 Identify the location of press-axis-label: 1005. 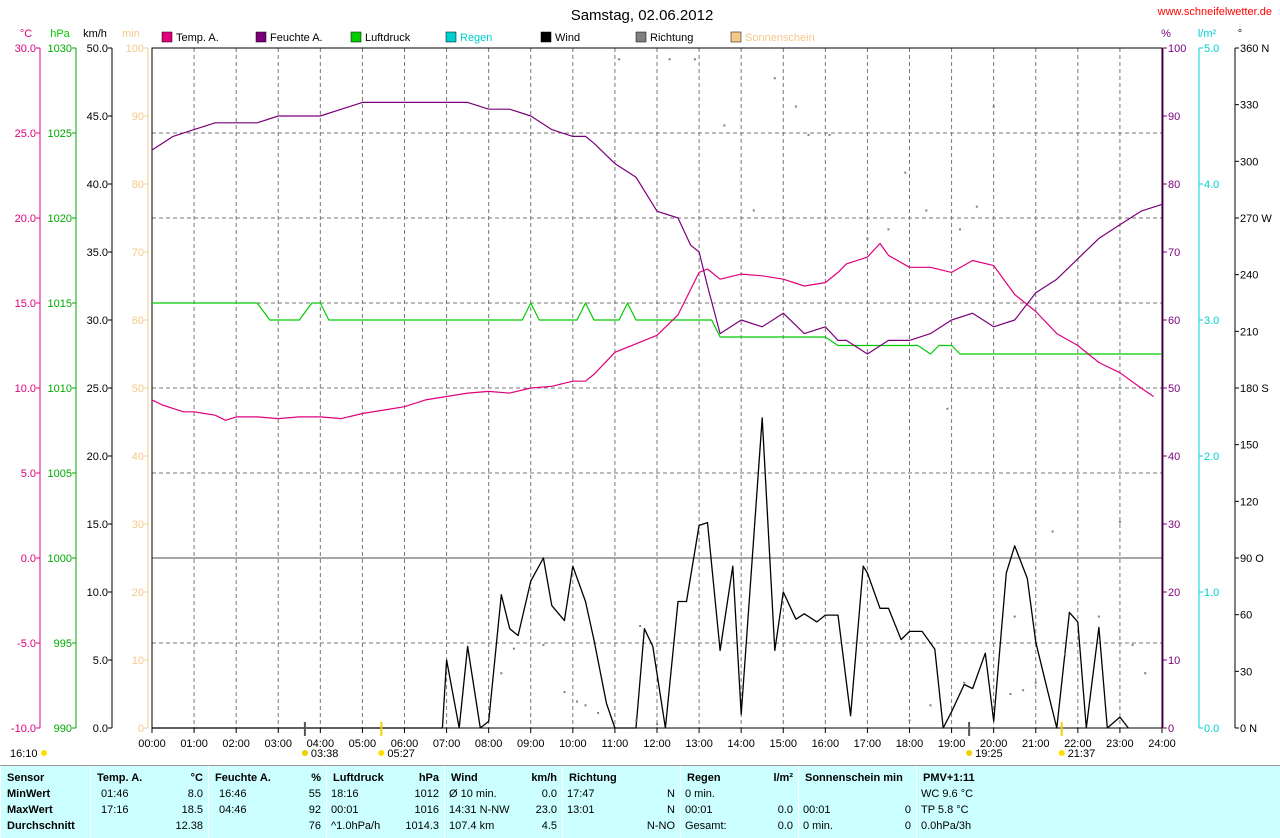
(60, 474).